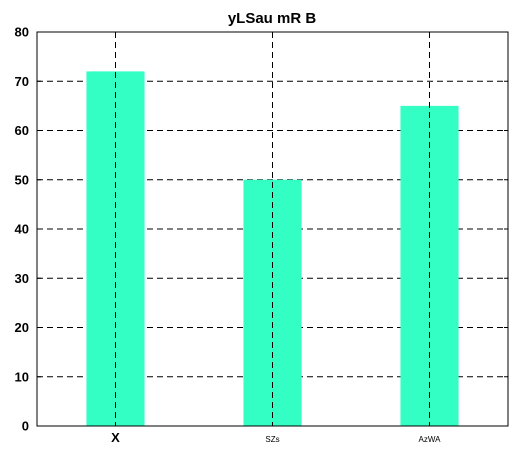  What do you see at coordinates (115, 437) in the screenshot?
I see `x-tick-label: X` at bounding box center [115, 437].